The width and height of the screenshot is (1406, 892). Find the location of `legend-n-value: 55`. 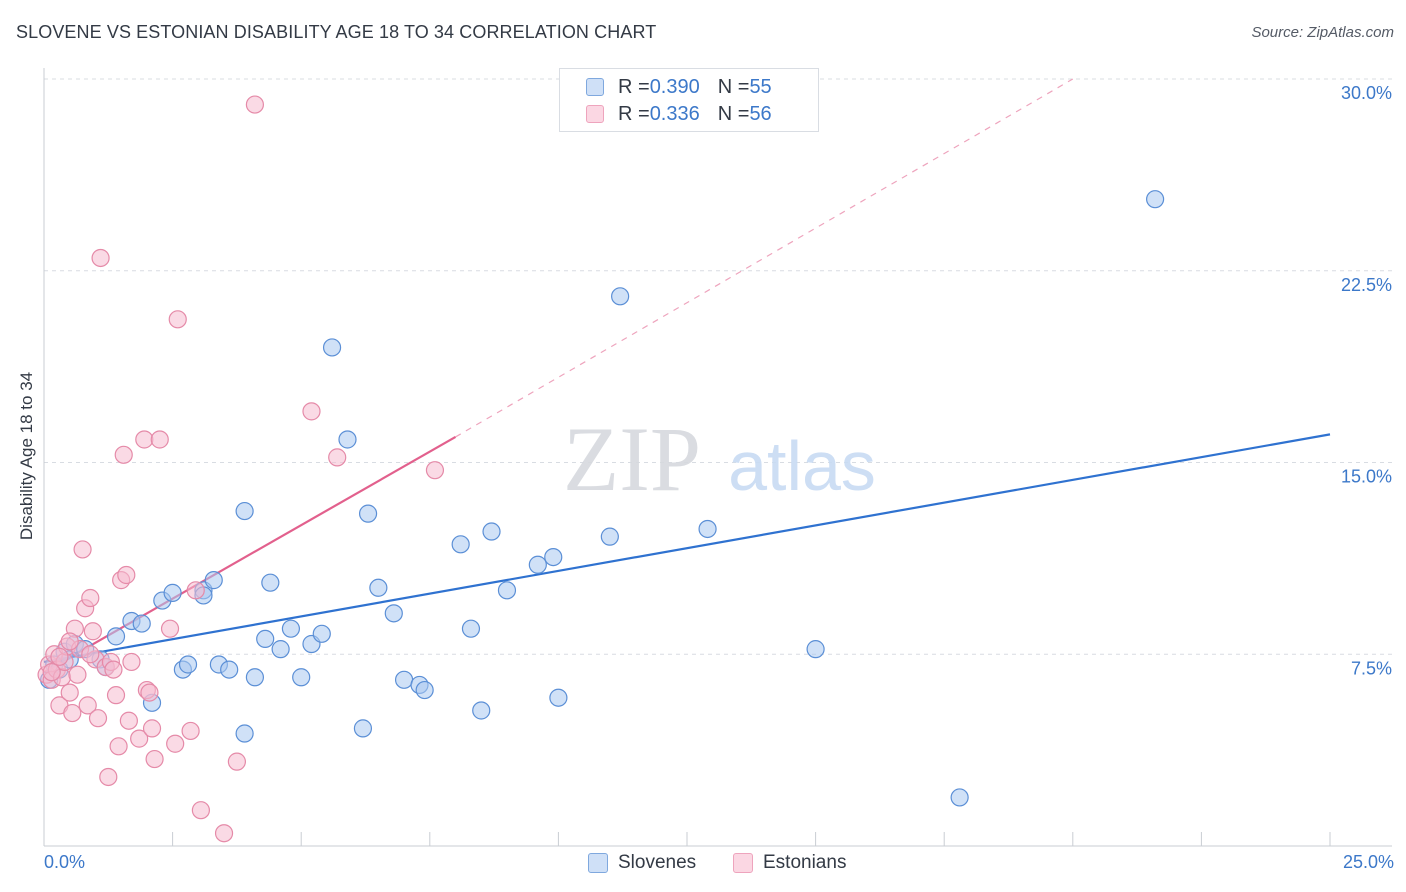

legend-n-value: 55 is located at coordinates (760, 86).